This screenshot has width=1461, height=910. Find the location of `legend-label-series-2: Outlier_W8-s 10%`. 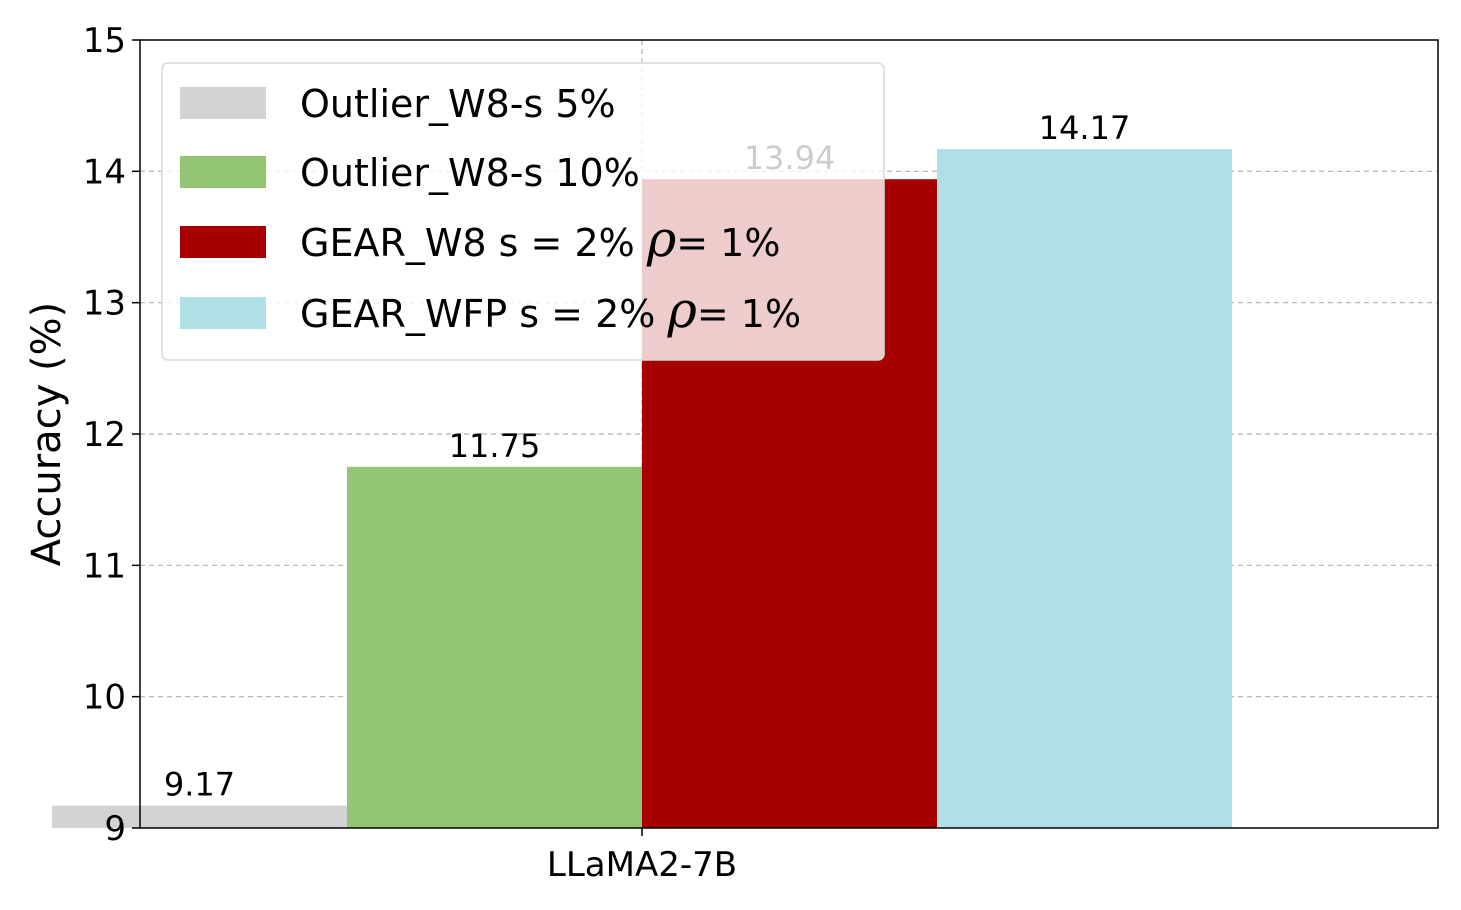

legend-label-series-2: Outlier_W8-s 10% is located at coordinates (470, 173).